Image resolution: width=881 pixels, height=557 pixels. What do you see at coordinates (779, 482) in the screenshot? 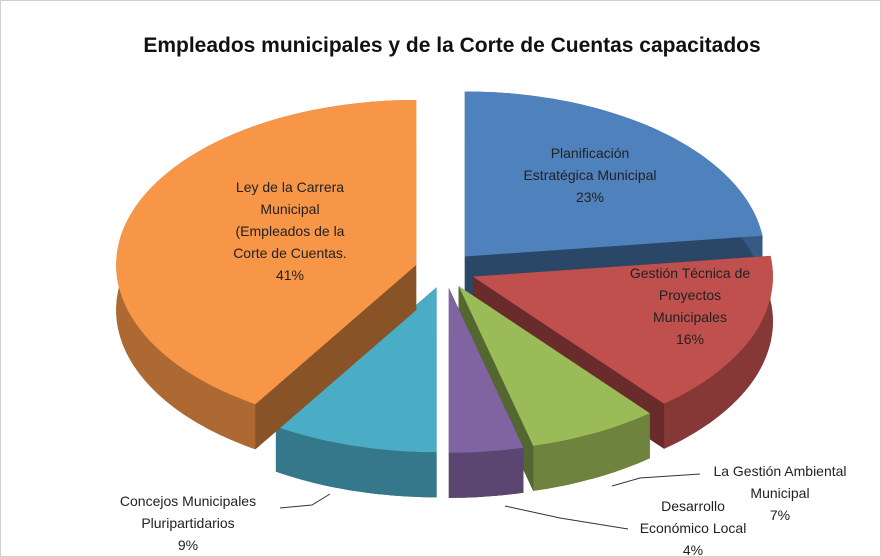
I see `data-label: La Gestión Ambiental Municipal` at bounding box center [779, 482].